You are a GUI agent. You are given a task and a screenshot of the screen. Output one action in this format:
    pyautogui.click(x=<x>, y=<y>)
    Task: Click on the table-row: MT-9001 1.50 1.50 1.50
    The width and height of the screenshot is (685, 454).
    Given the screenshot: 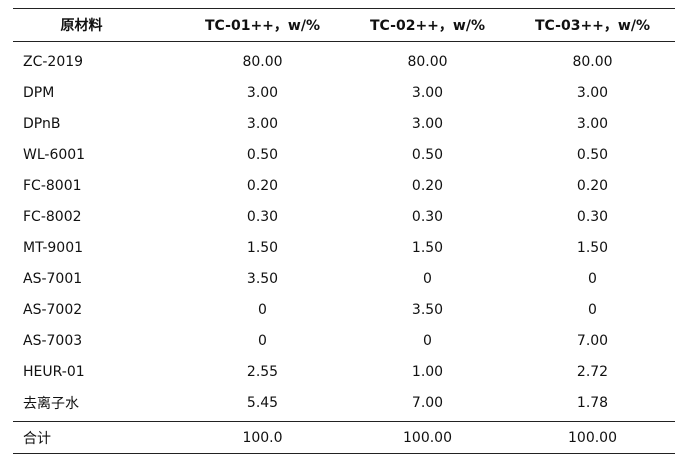 What is the action you would take?
    pyautogui.click(x=344, y=247)
    